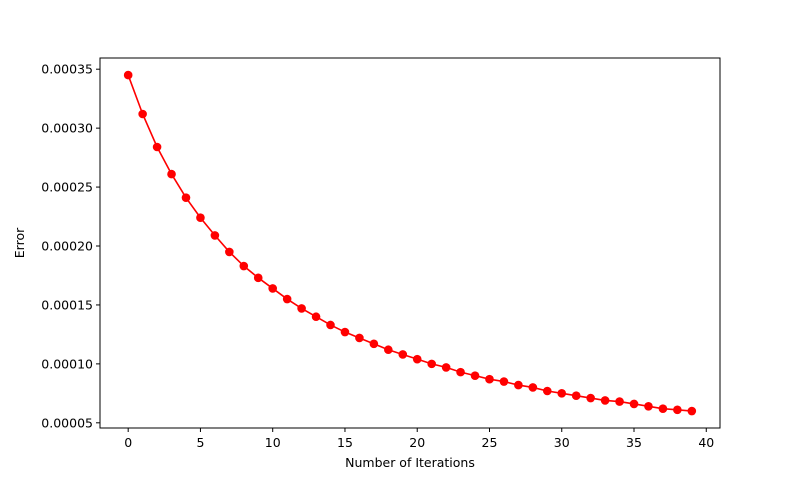 This screenshot has width=800, height=480. I want to click on x-tick-label: 20, so click(417, 442).